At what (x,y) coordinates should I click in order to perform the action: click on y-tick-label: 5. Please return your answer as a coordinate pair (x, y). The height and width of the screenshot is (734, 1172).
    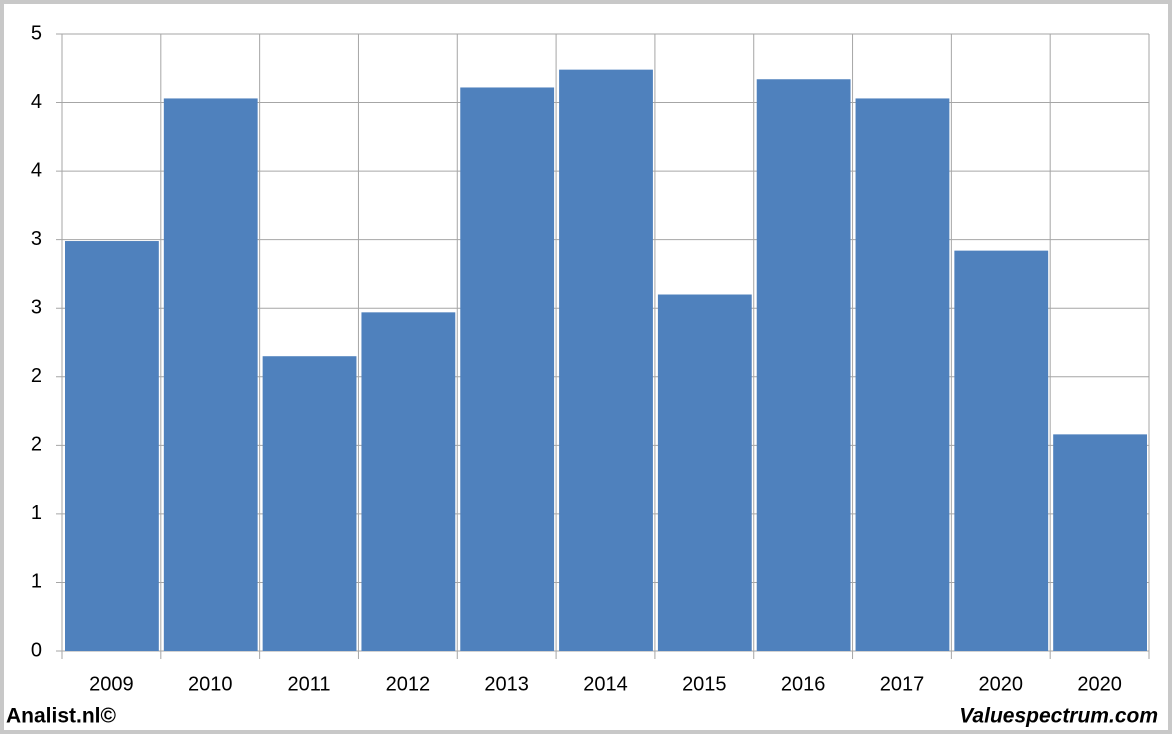
    Looking at the image, I should click on (36, 33).